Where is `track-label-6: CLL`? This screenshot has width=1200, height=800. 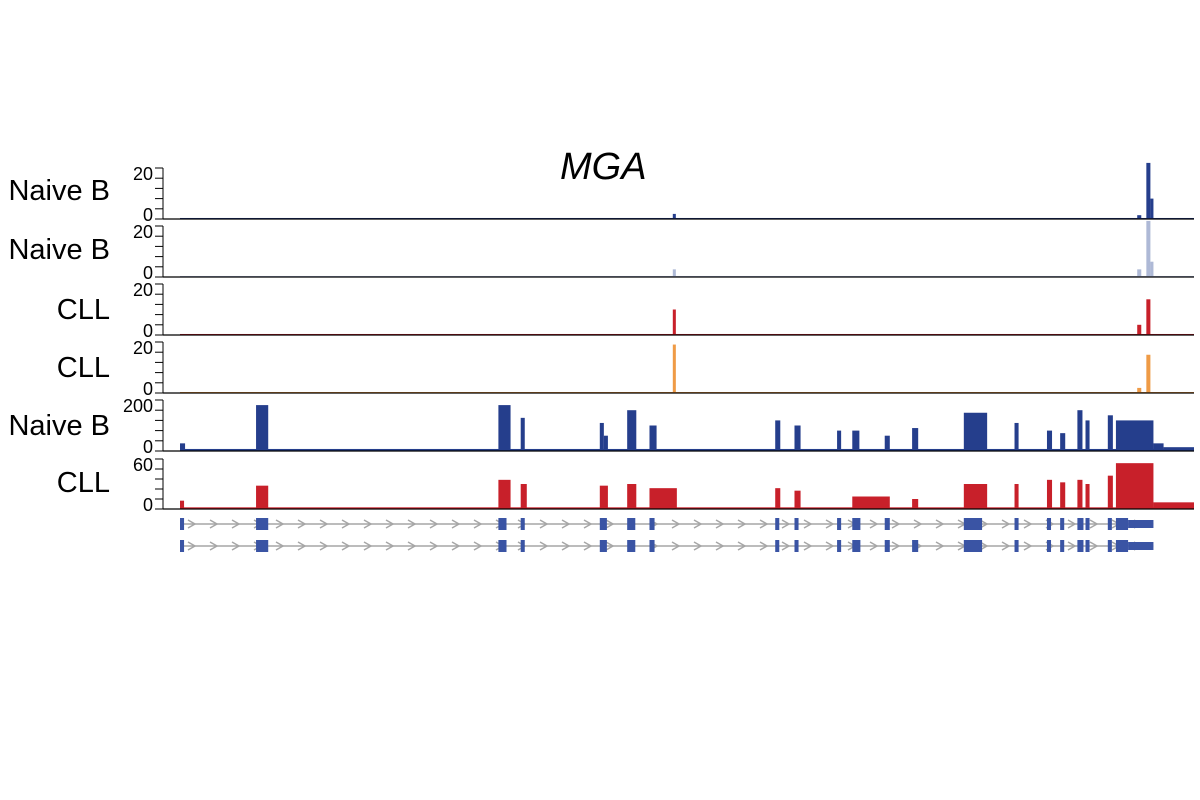 track-label-6: CLL is located at coordinates (83, 483).